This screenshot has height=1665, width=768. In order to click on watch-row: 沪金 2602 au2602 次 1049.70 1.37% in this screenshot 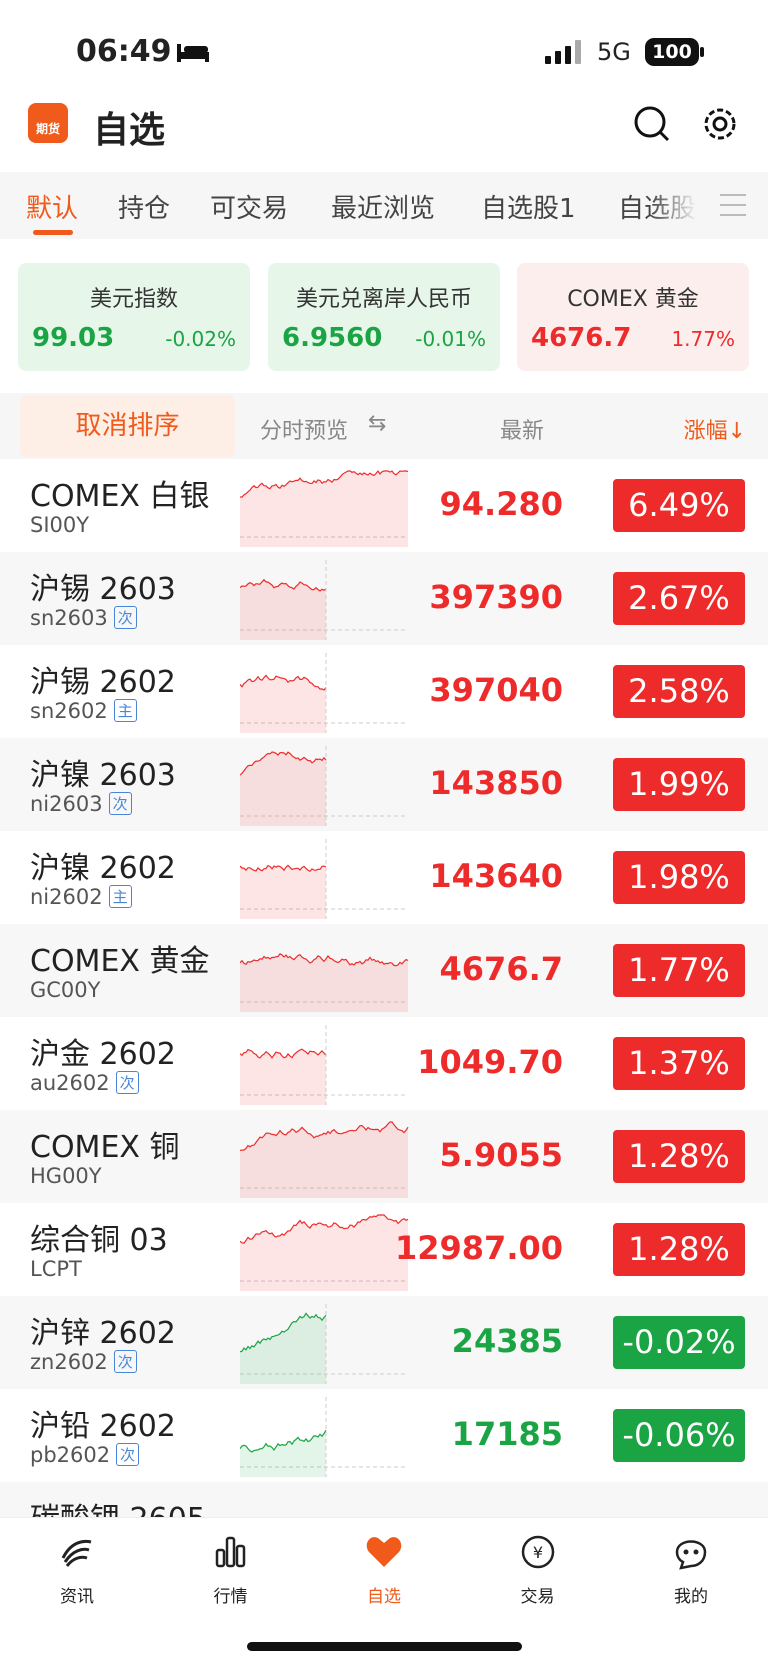, I will do `click(384, 1063)`.